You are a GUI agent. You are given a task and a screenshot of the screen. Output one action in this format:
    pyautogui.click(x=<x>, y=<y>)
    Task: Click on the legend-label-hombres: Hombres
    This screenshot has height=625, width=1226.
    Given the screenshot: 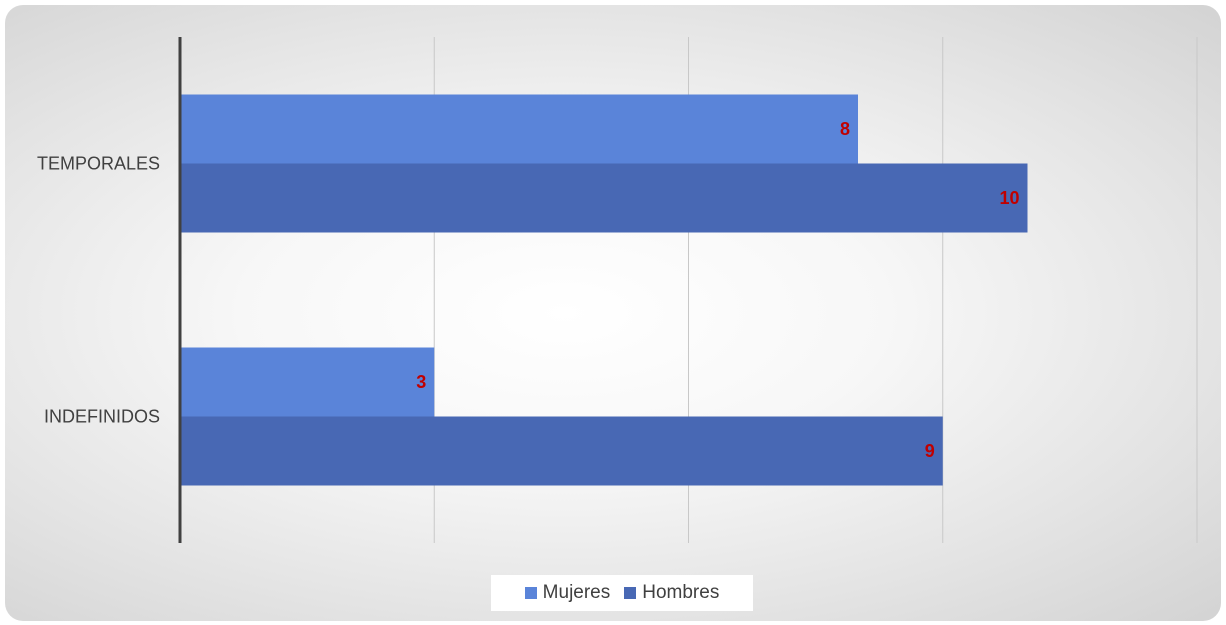 What is the action you would take?
    pyautogui.click(x=681, y=592)
    